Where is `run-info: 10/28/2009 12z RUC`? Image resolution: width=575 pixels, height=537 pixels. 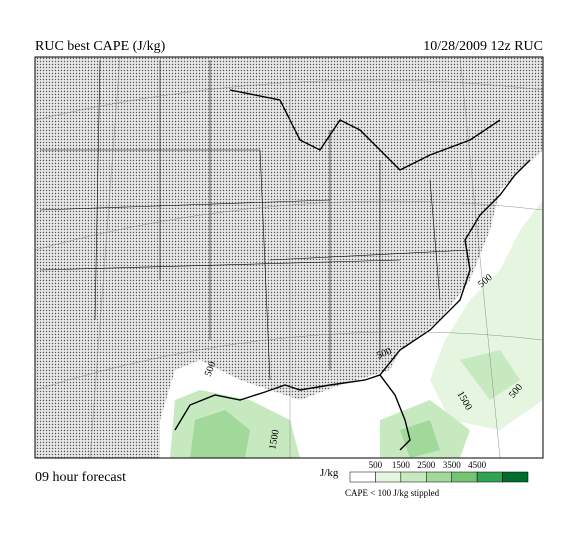 run-info: 10/28/2009 12z RUC is located at coordinates (483, 46).